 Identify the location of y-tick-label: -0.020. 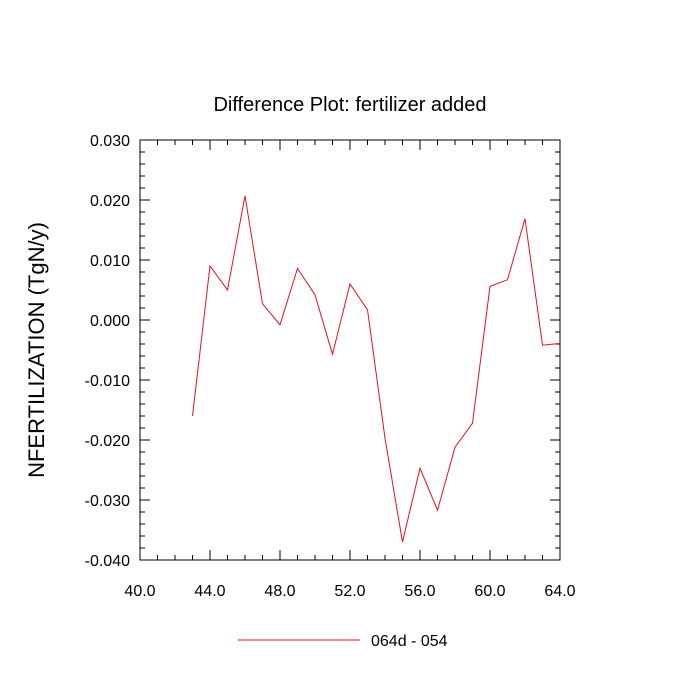
(107, 441).